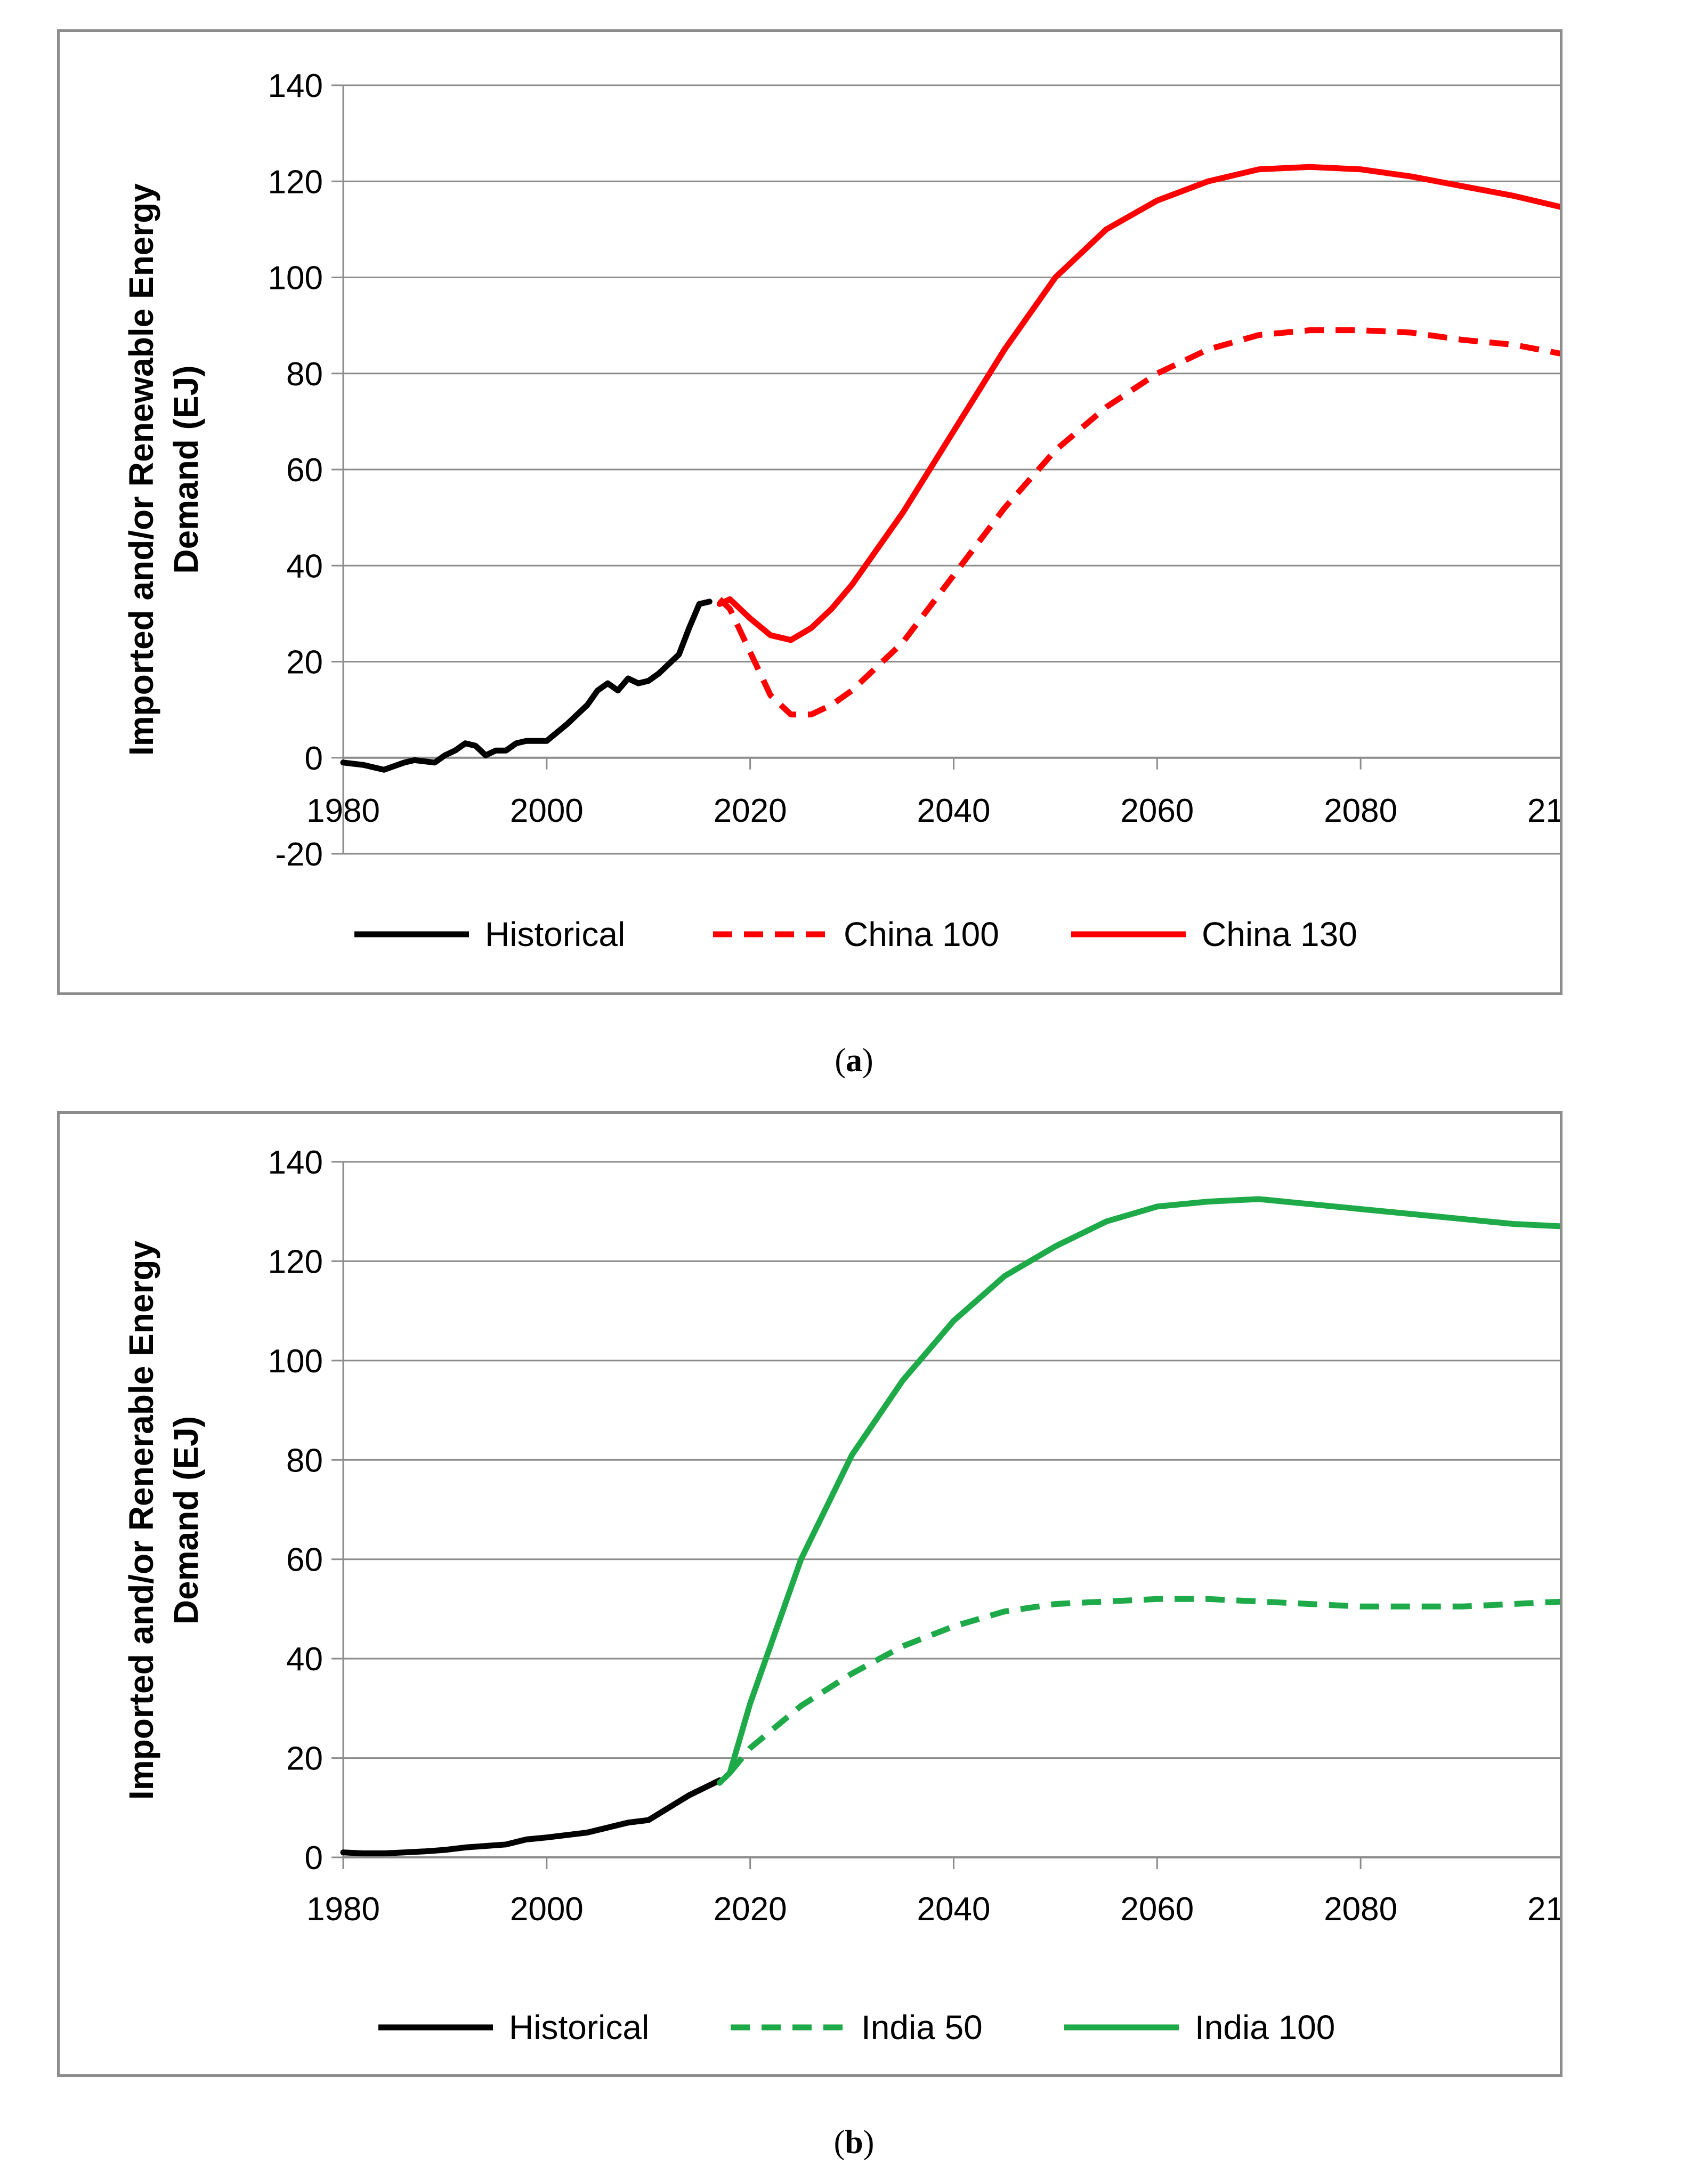 The width and height of the screenshot is (1708, 2175). Describe the element at coordinates (141, 1520) in the screenshot. I see `y-axis-label-line1: Imported and/or Renerable Energy` at that location.